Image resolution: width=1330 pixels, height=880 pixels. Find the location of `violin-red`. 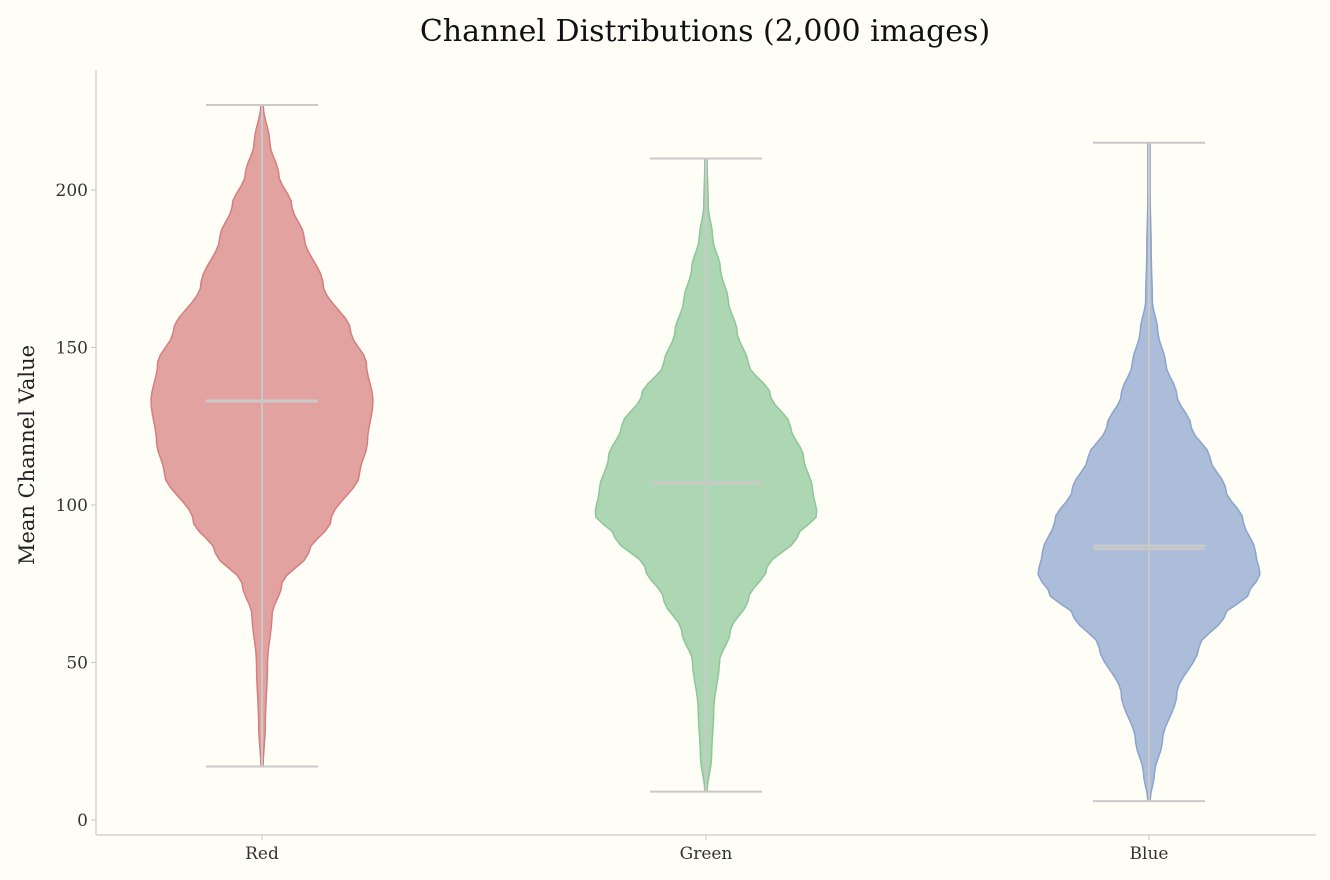

violin-red is located at coordinates (262, 435).